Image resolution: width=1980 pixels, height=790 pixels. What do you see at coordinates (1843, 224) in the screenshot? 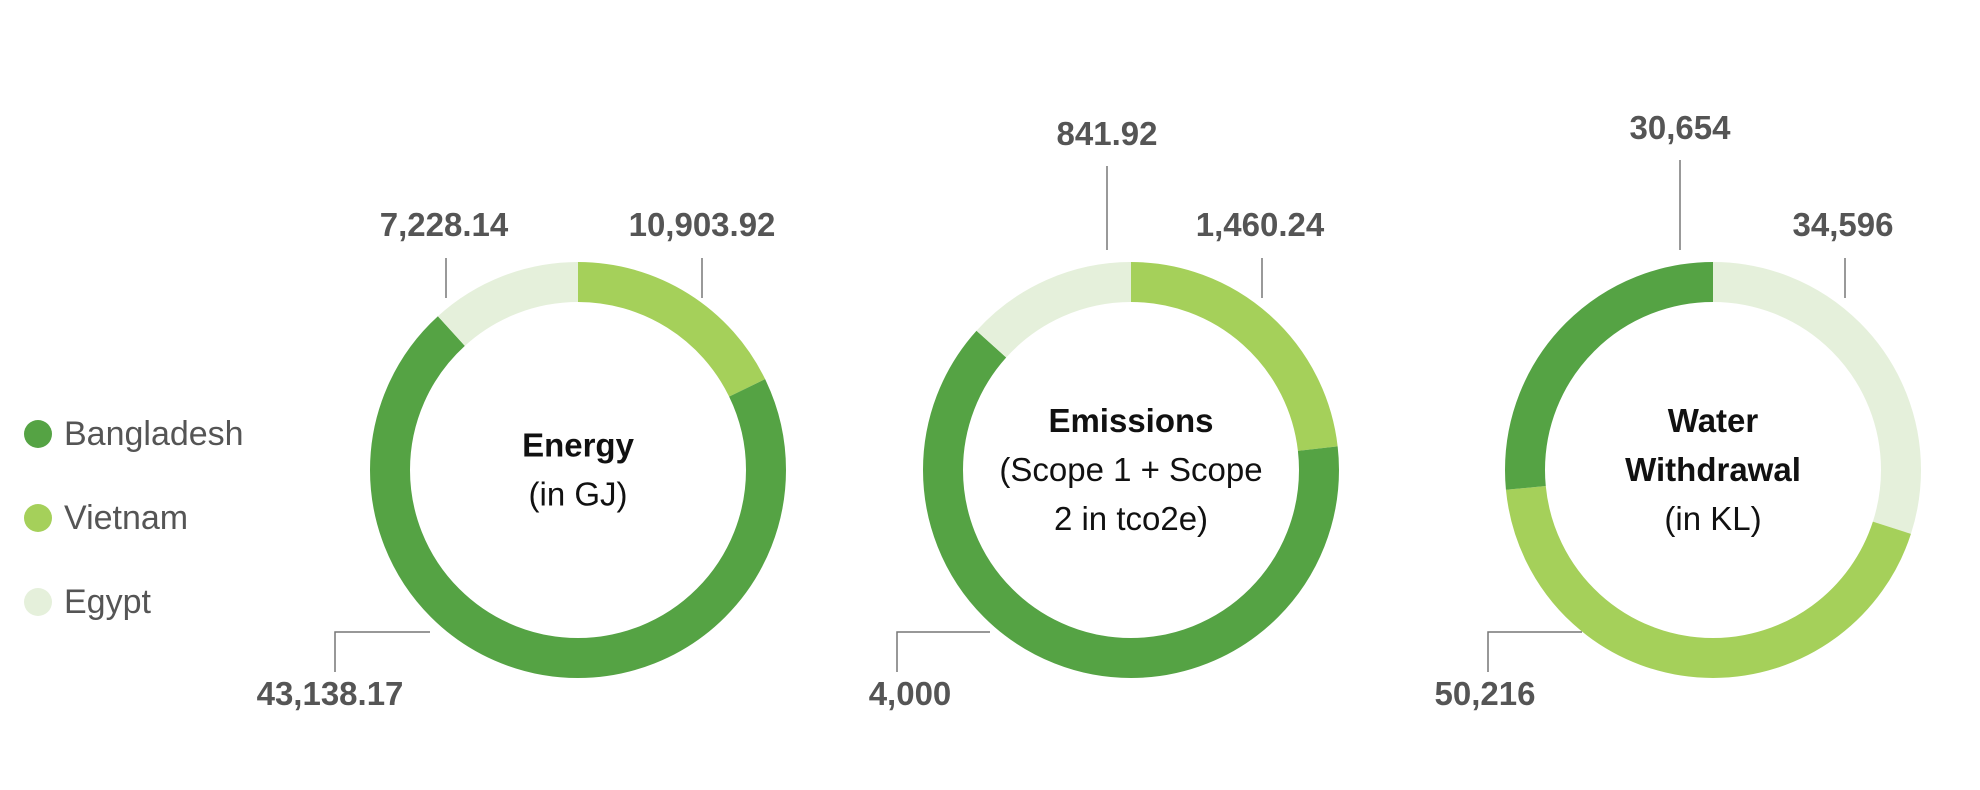
I see `value-label-egypt: 34,596` at bounding box center [1843, 224].